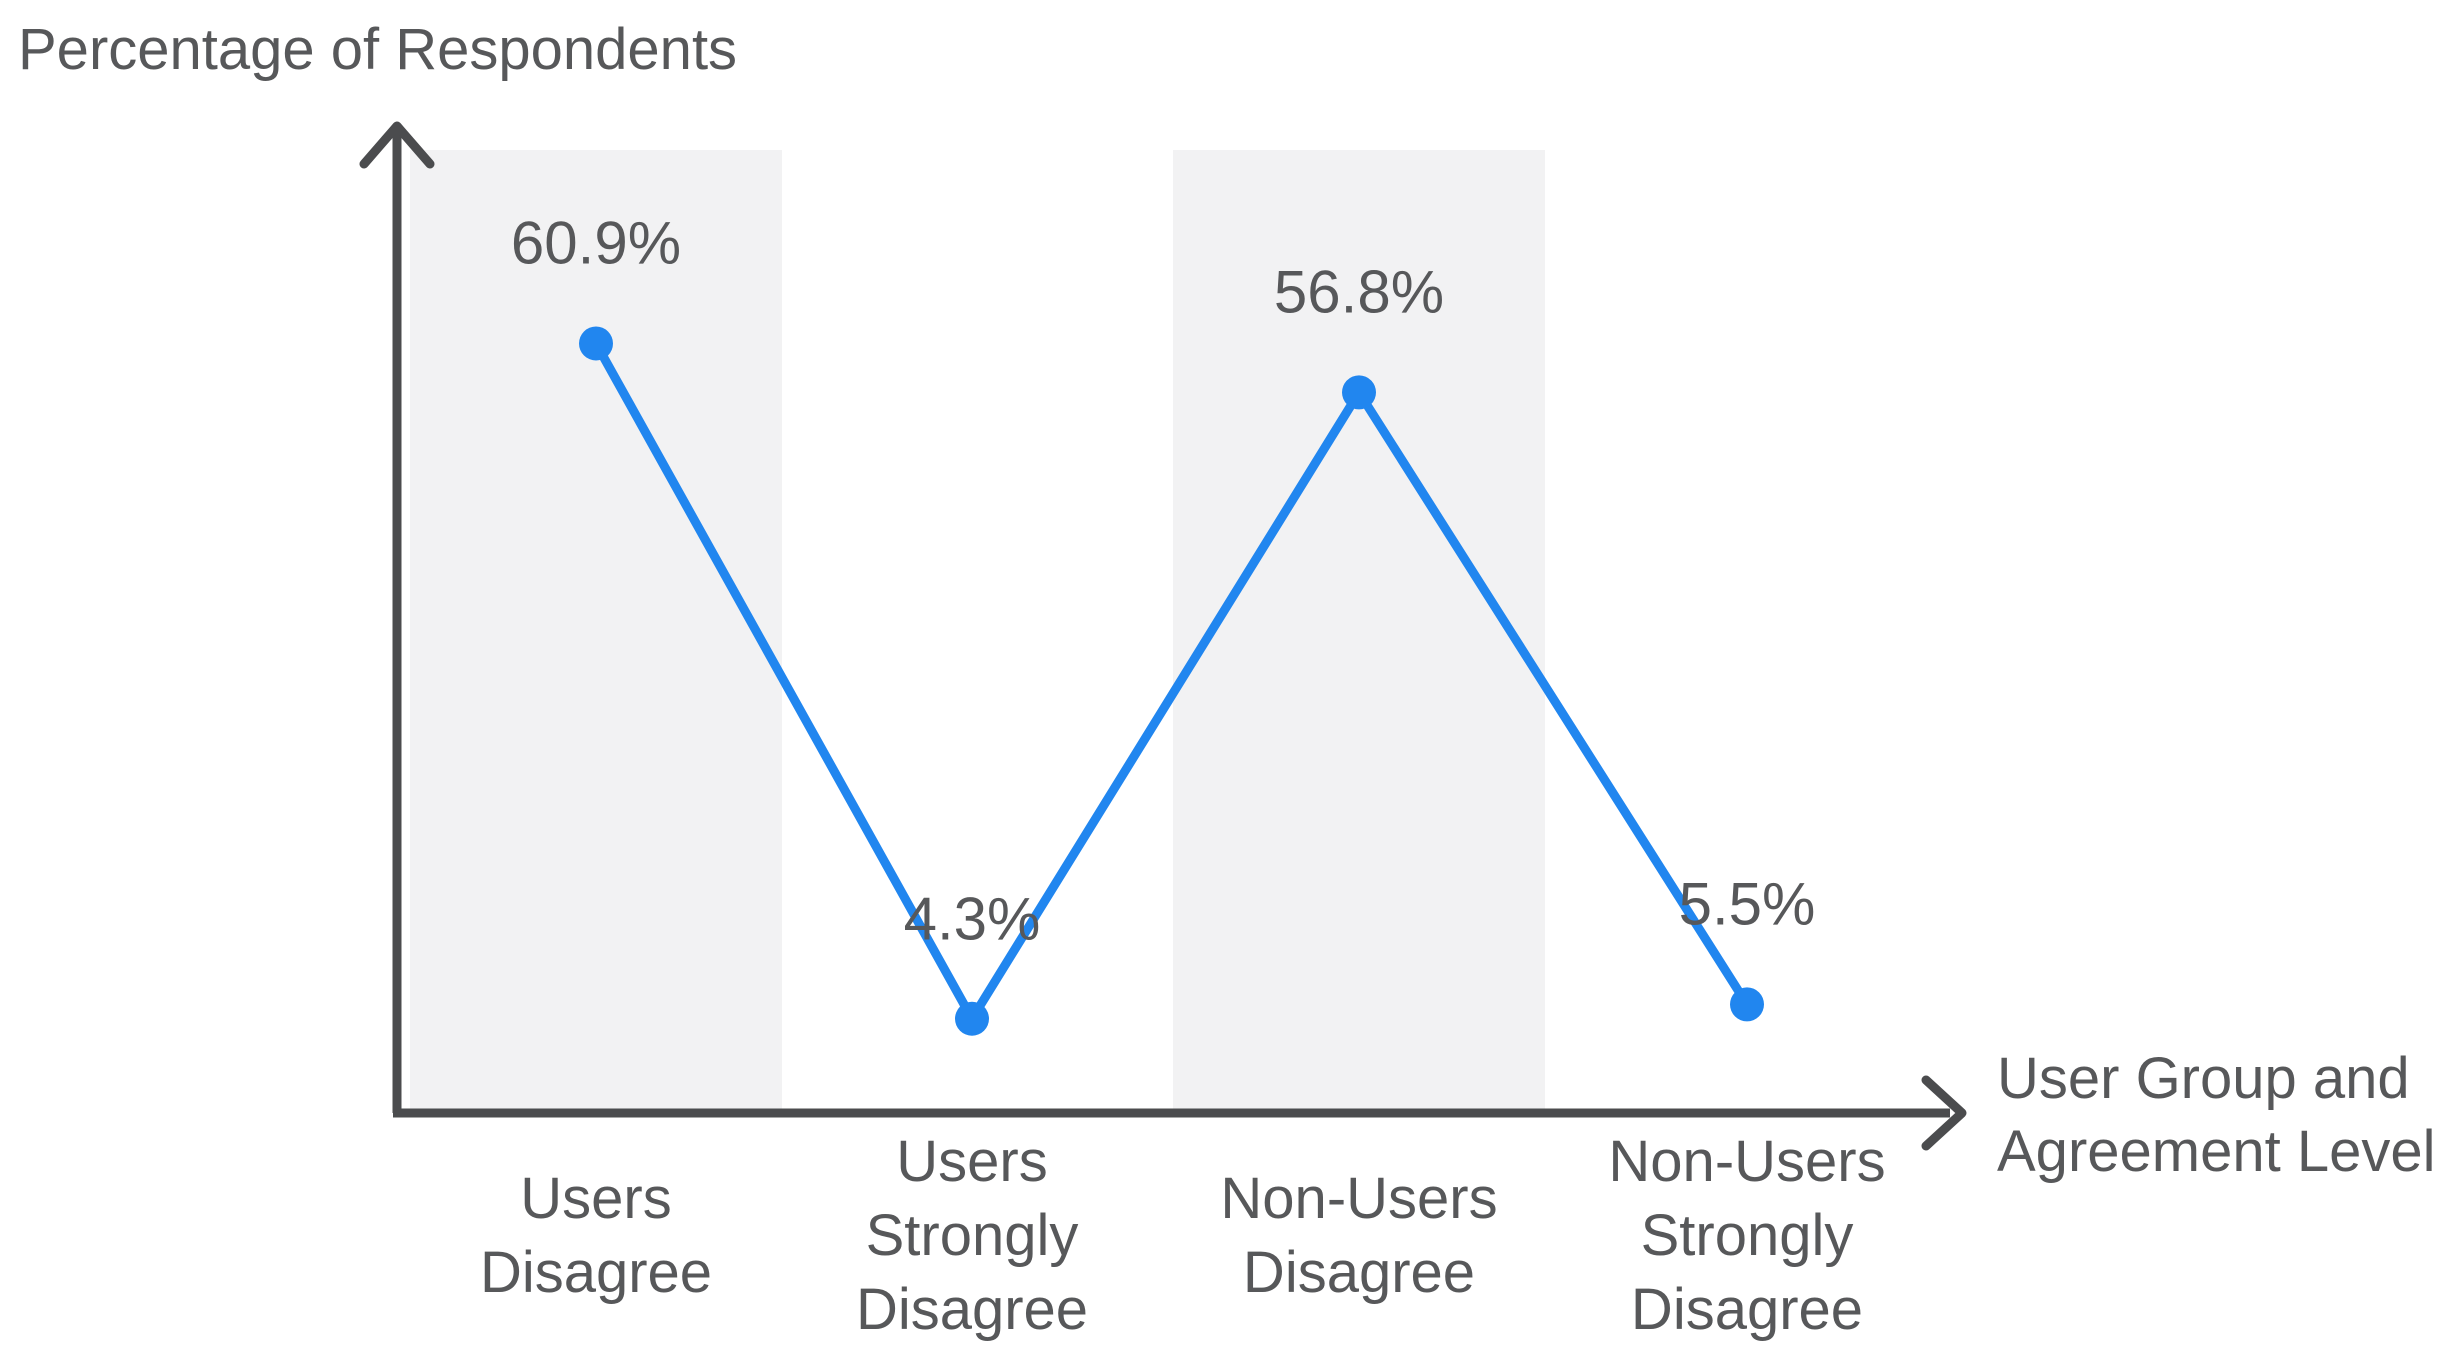  What do you see at coordinates (1359, 1235) in the screenshot?
I see `x-tick-label: Non-Users Disagree` at bounding box center [1359, 1235].